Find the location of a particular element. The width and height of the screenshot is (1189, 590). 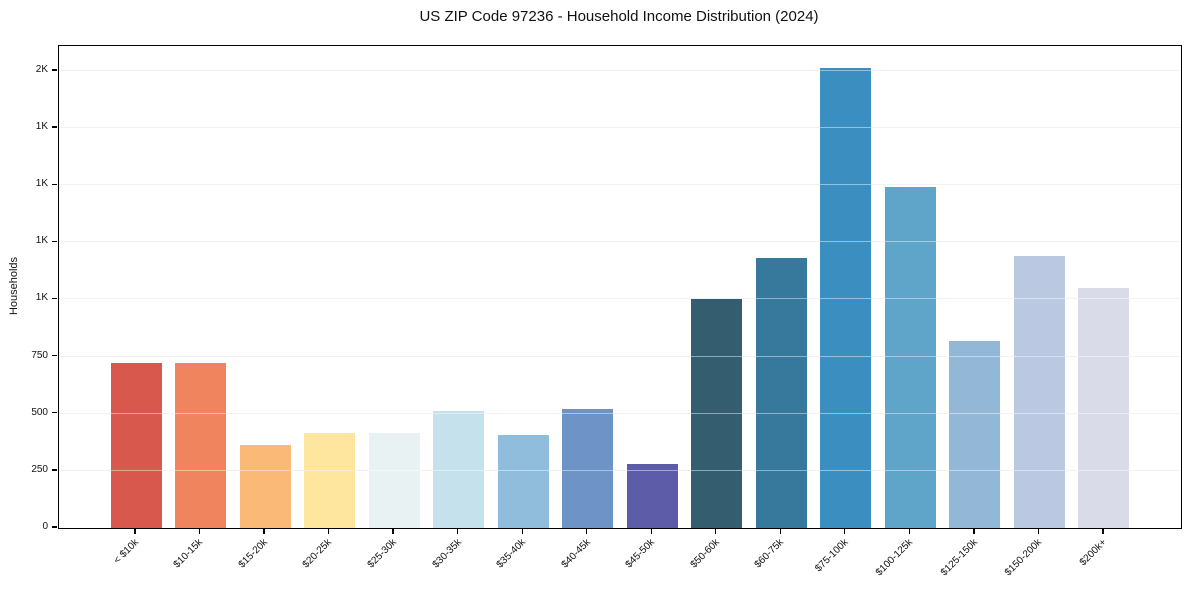

bar-100-125k is located at coordinates (910, 357).